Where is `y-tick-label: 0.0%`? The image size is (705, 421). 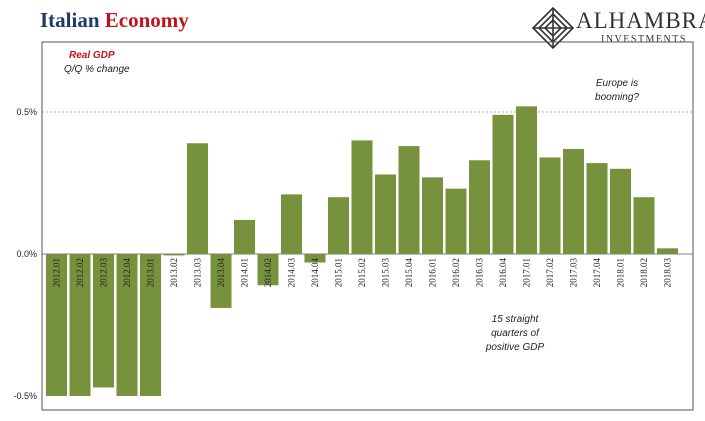
y-tick-label: 0.0% is located at coordinates (26, 254).